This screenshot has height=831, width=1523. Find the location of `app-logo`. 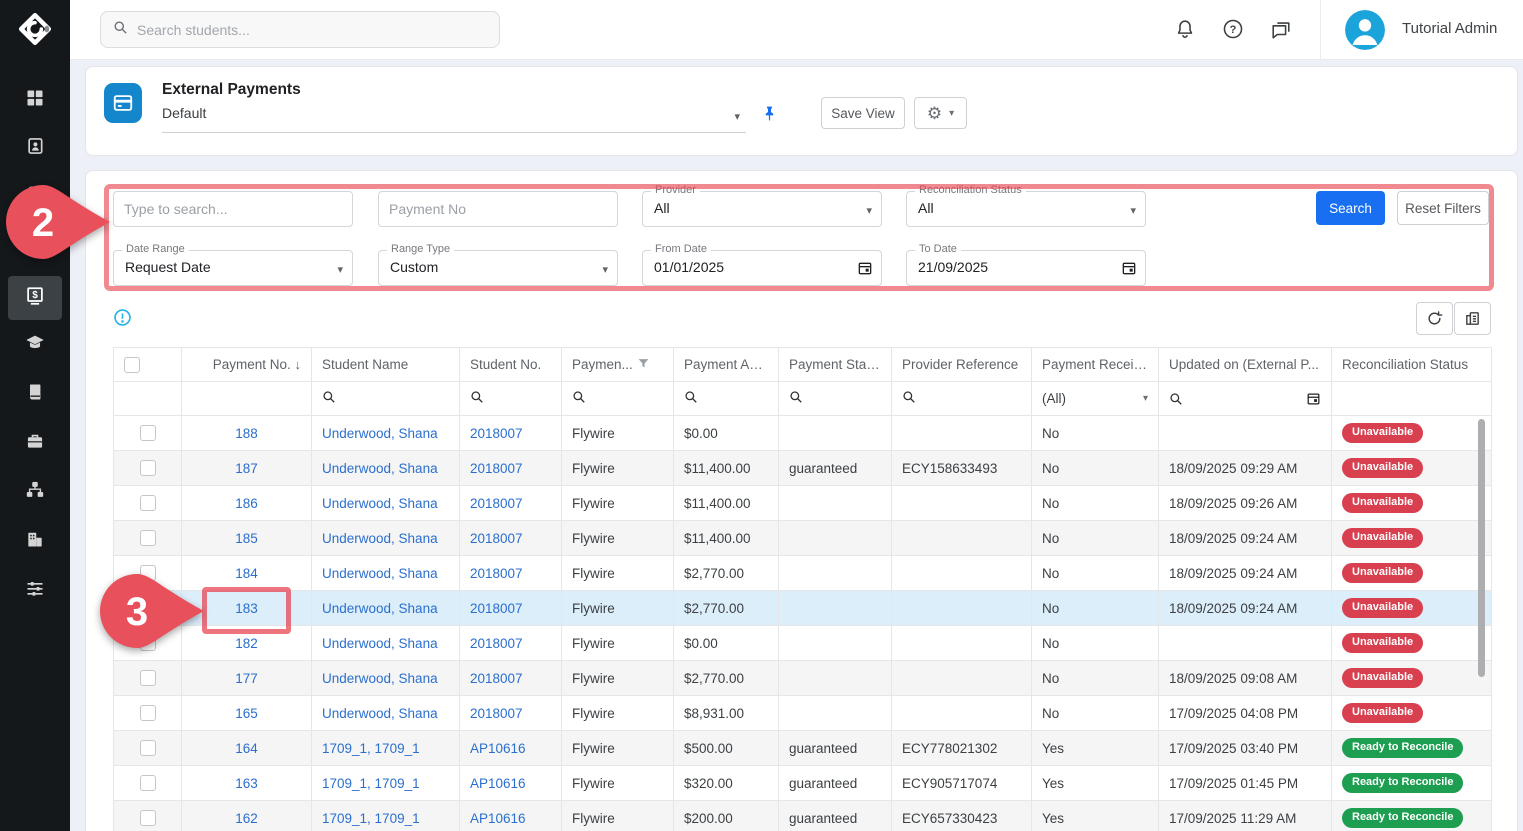

app-logo is located at coordinates (35, 29).